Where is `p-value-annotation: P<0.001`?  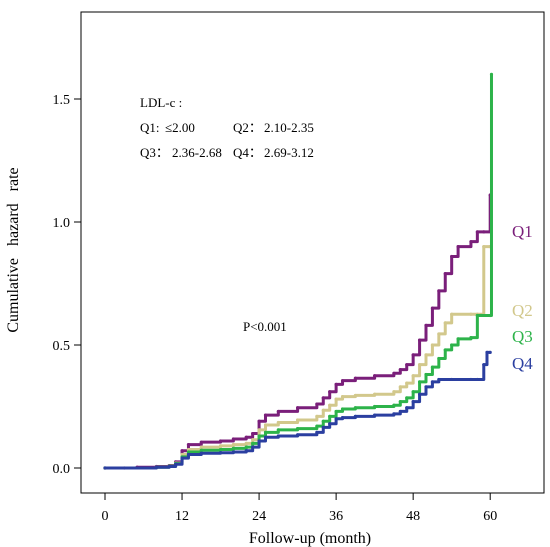
p-value-annotation: P<0.001 is located at coordinates (265, 326).